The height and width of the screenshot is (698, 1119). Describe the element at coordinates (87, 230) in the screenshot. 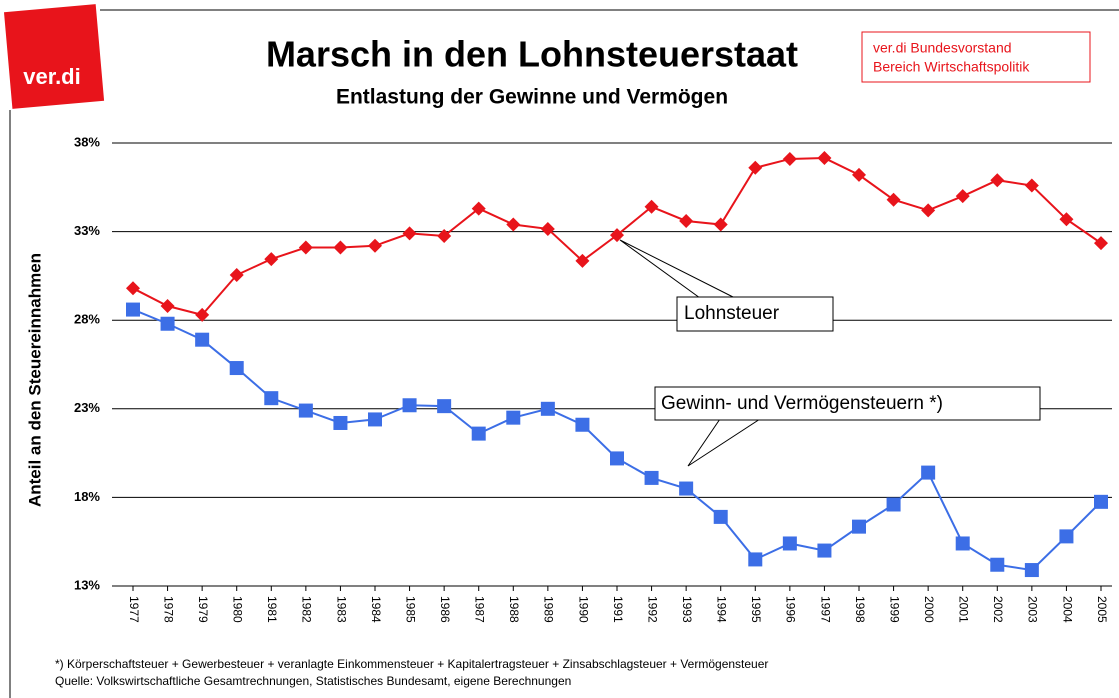

I see `y-tick-label: 33%` at that location.